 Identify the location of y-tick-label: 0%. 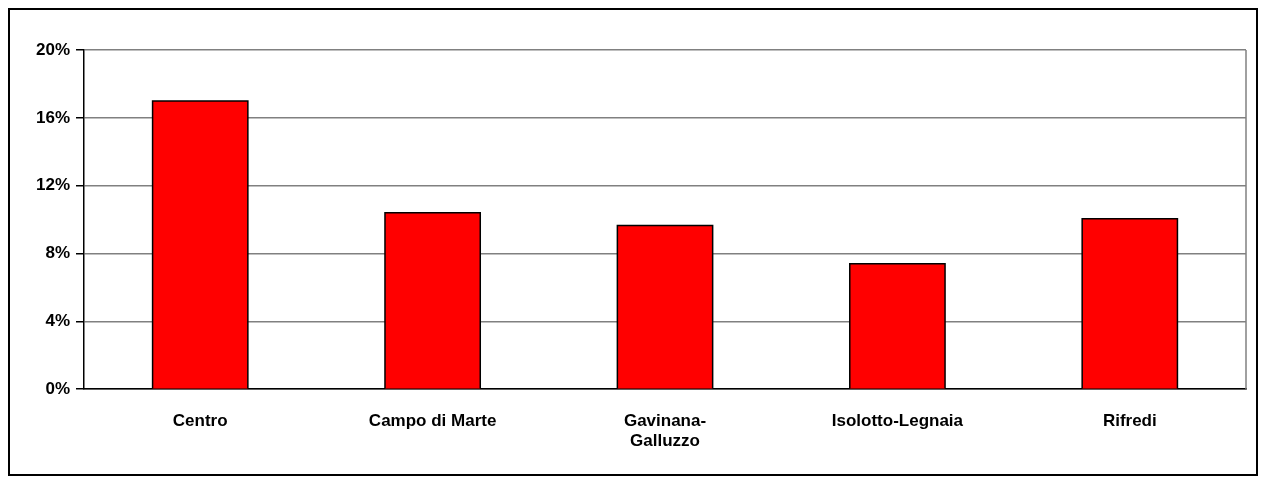
(58, 388).